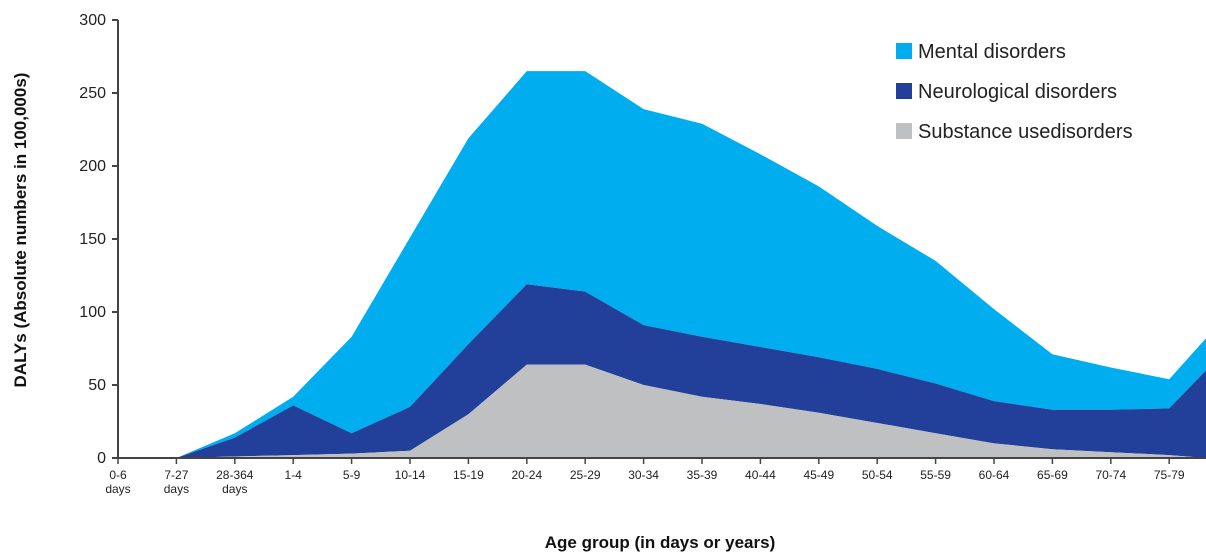 Image resolution: width=1206 pixels, height=557 pixels. What do you see at coordinates (1110, 475) in the screenshot?
I see `x-tick-label: 70-74` at bounding box center [1110, 475].